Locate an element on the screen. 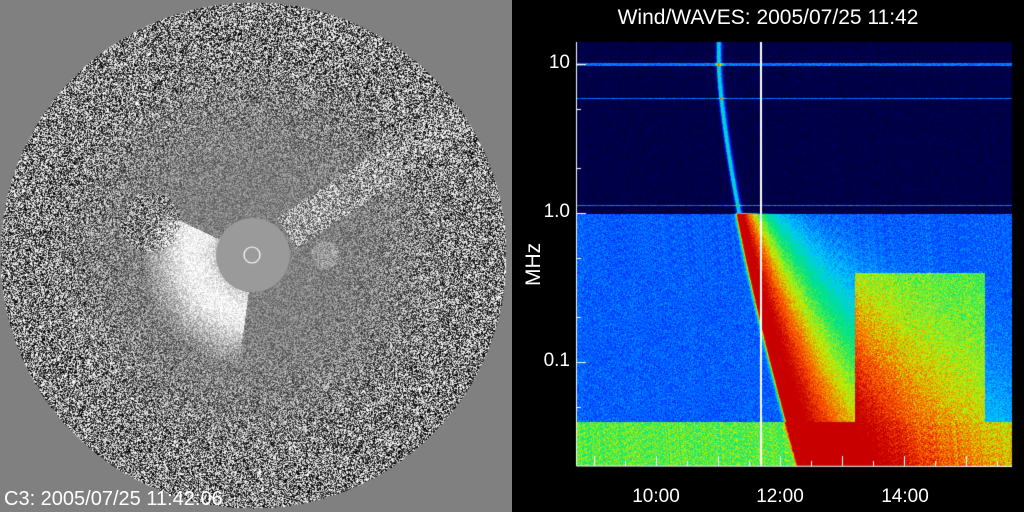  y-tick-1: 1.0 is located at coordinates (556, 211).